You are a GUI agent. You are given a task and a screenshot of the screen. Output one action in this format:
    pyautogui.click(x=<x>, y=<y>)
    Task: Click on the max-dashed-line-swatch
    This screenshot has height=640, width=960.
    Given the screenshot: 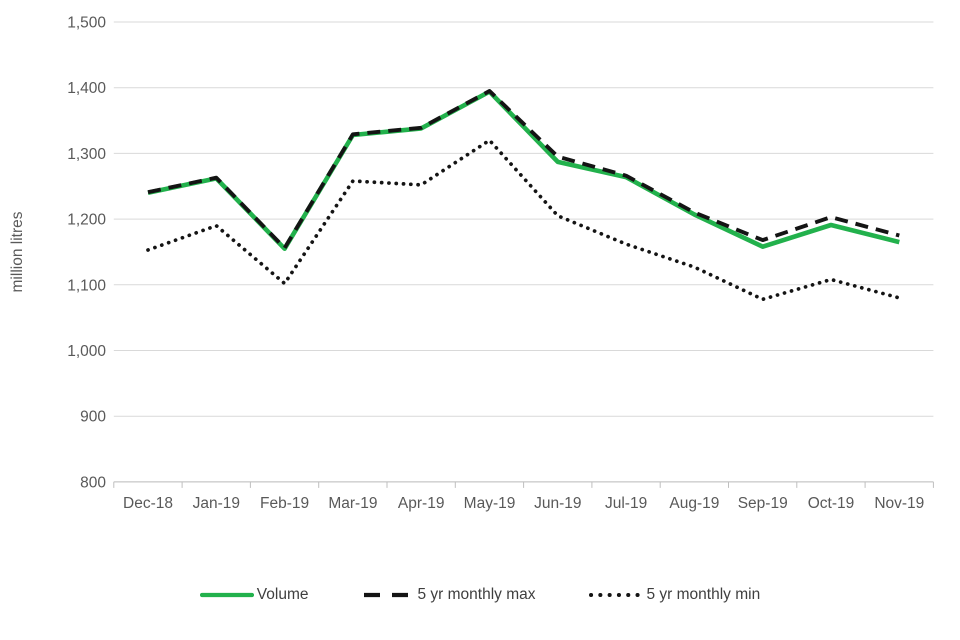 What is the action you would take?
    pyautogui.click(x=387, y=595)
    